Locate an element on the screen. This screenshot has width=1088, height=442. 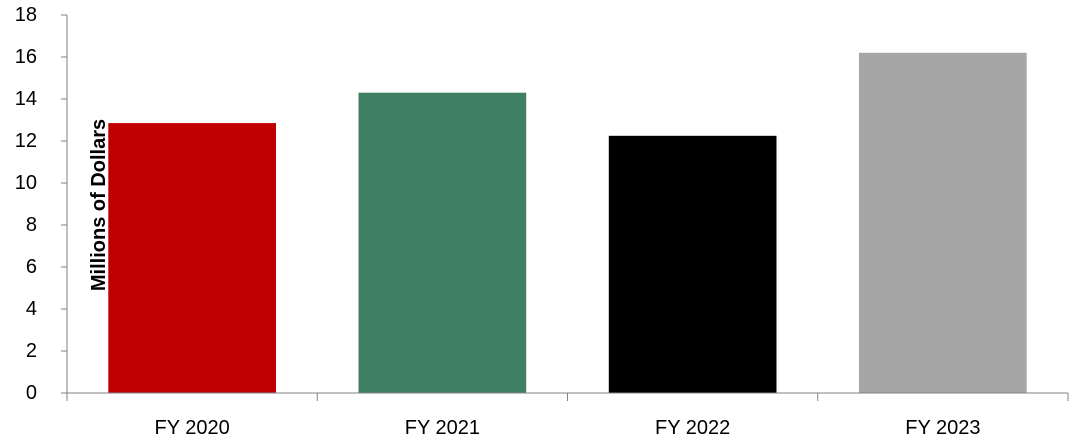
y-tick-label: 0 is located at coordinates (31, 393).